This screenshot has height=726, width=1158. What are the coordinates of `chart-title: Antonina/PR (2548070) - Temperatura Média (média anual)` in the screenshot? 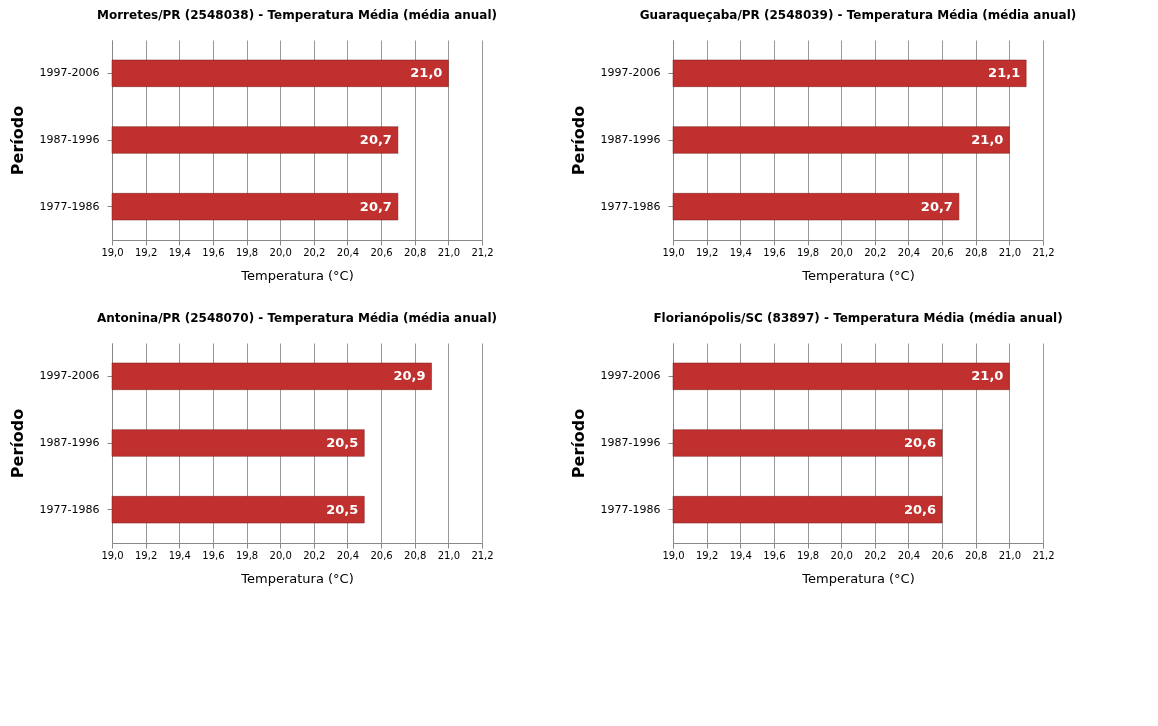 It's located at (297, 318).